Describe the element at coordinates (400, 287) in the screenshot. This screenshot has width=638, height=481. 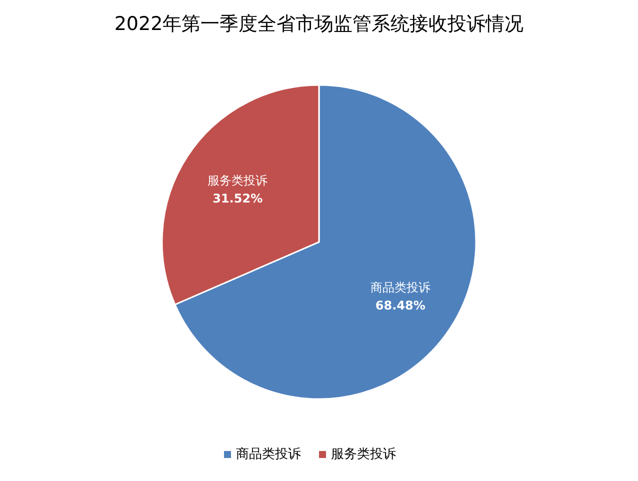
I see `slice-label: 商品类投诉` at that location.